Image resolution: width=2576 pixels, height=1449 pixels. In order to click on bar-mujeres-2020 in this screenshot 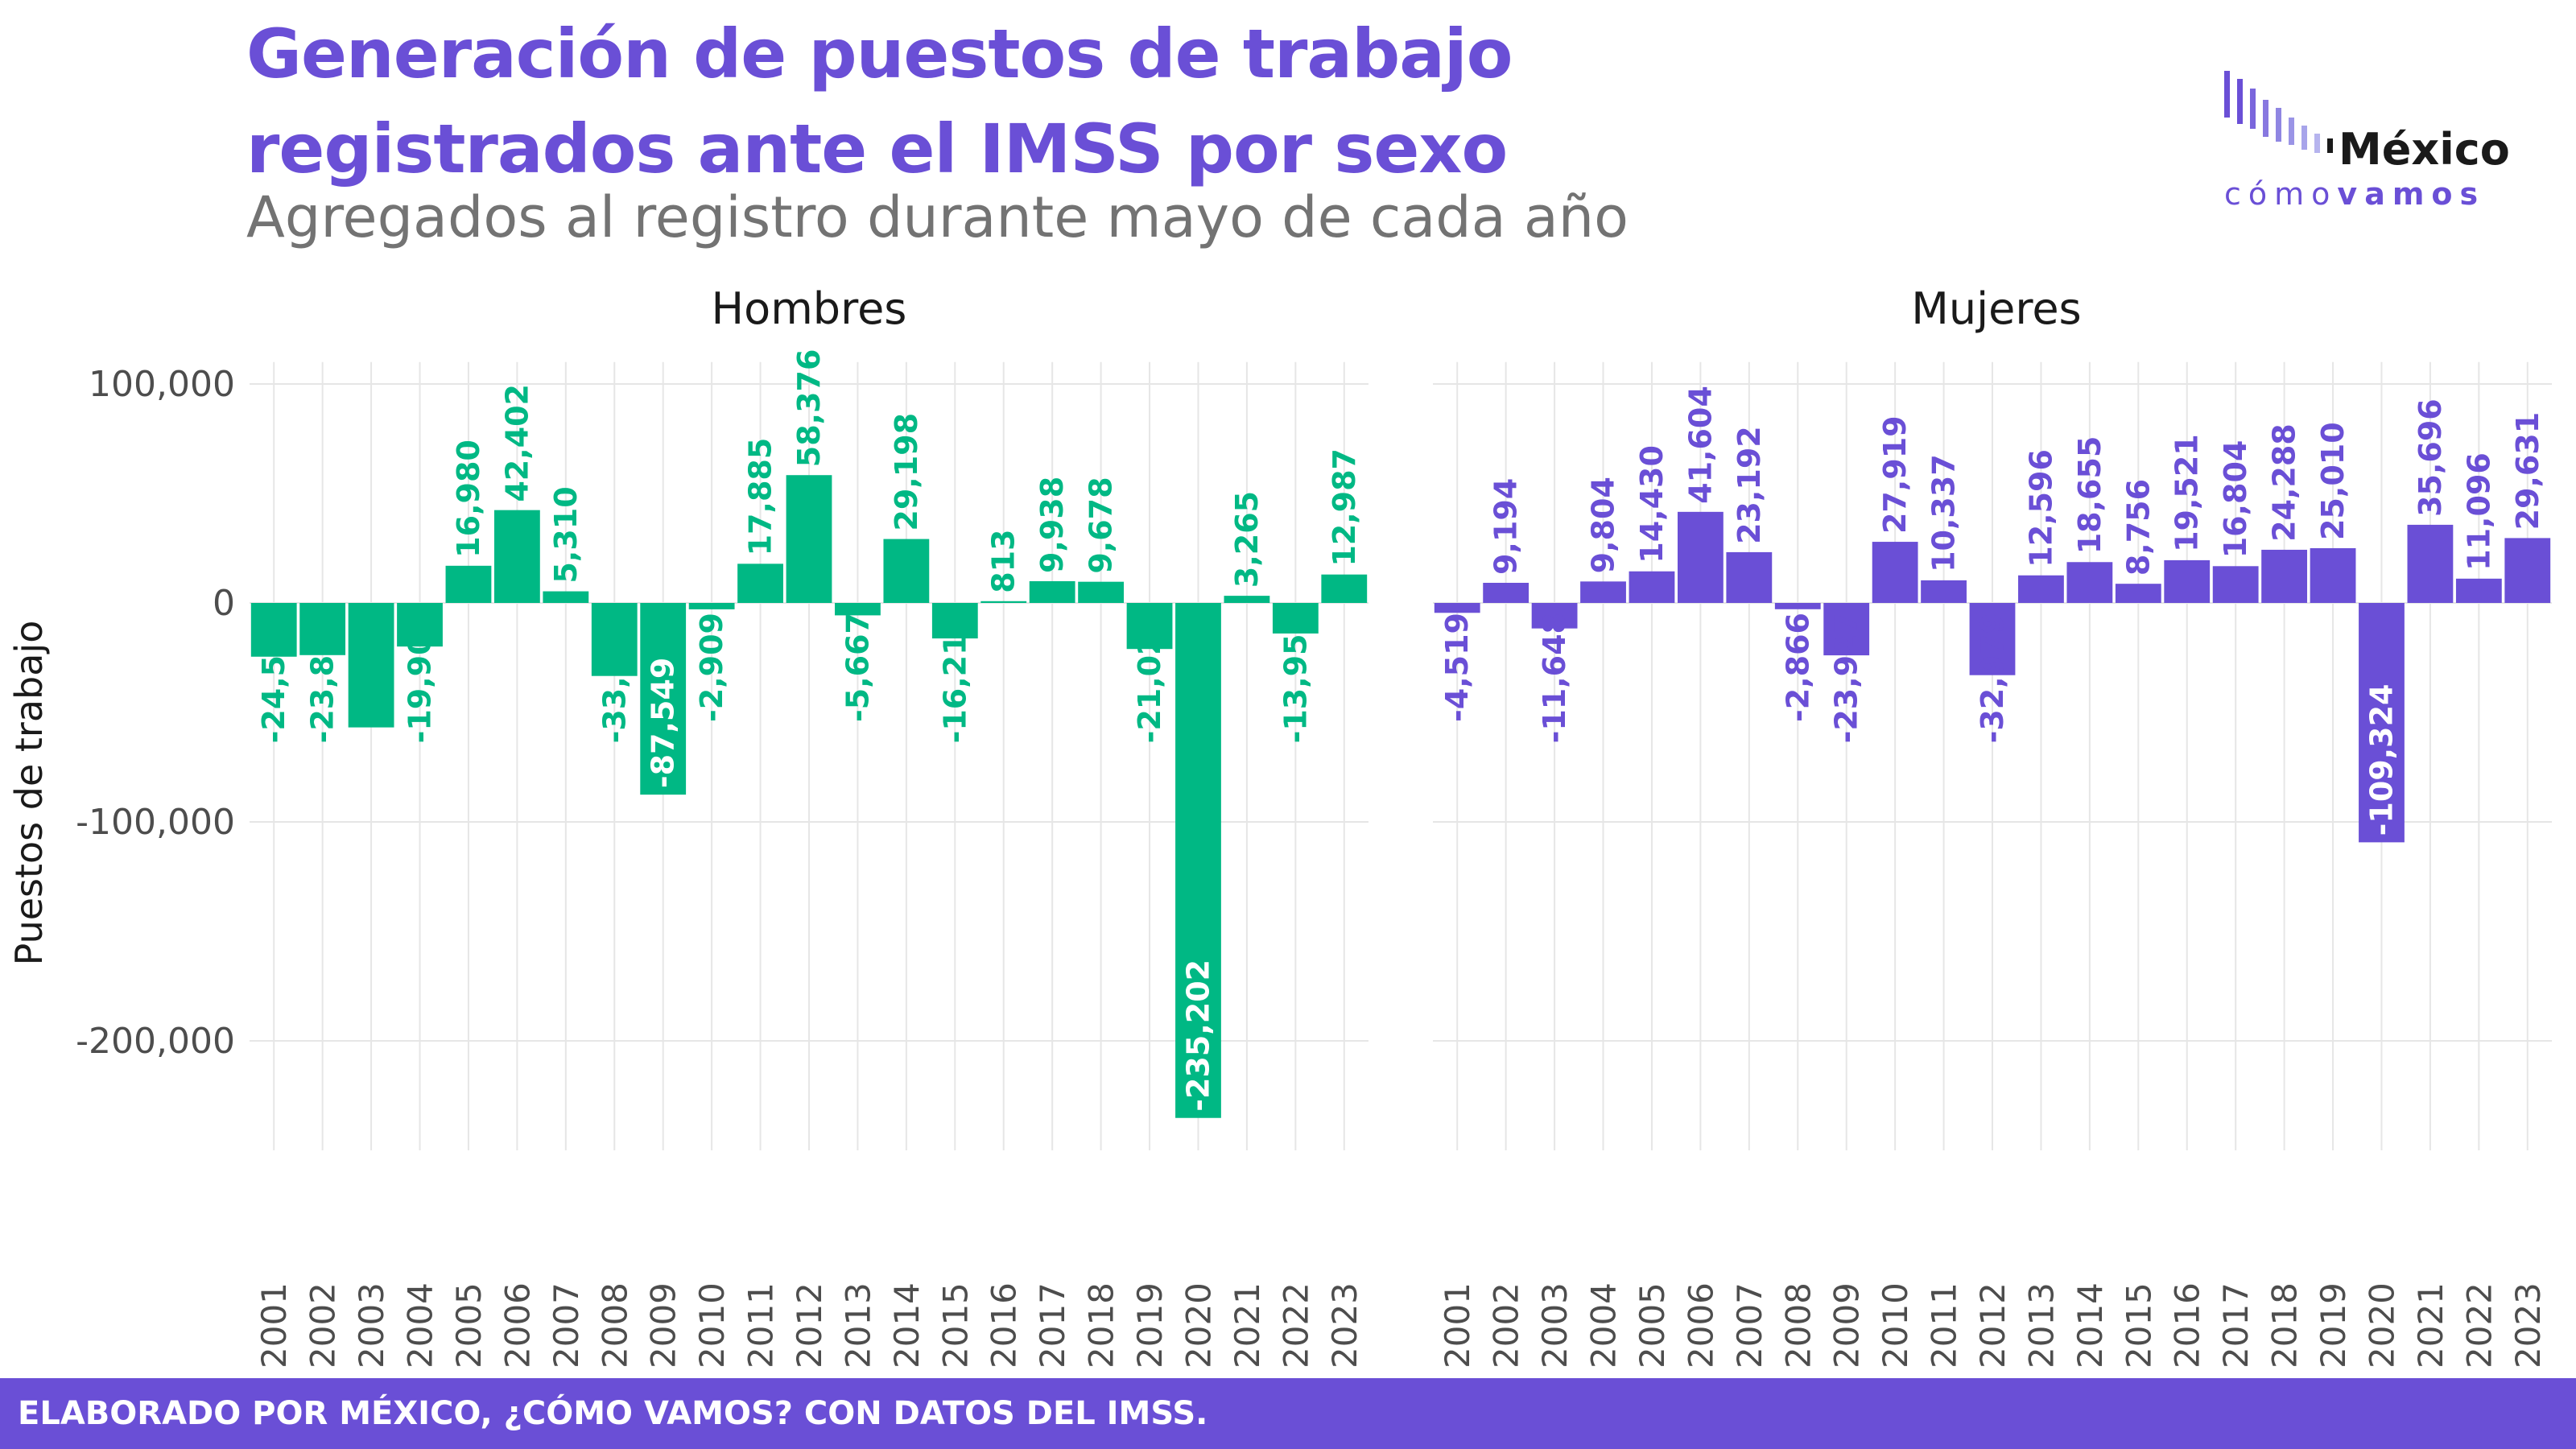, I will do `click(2382, 723)`.